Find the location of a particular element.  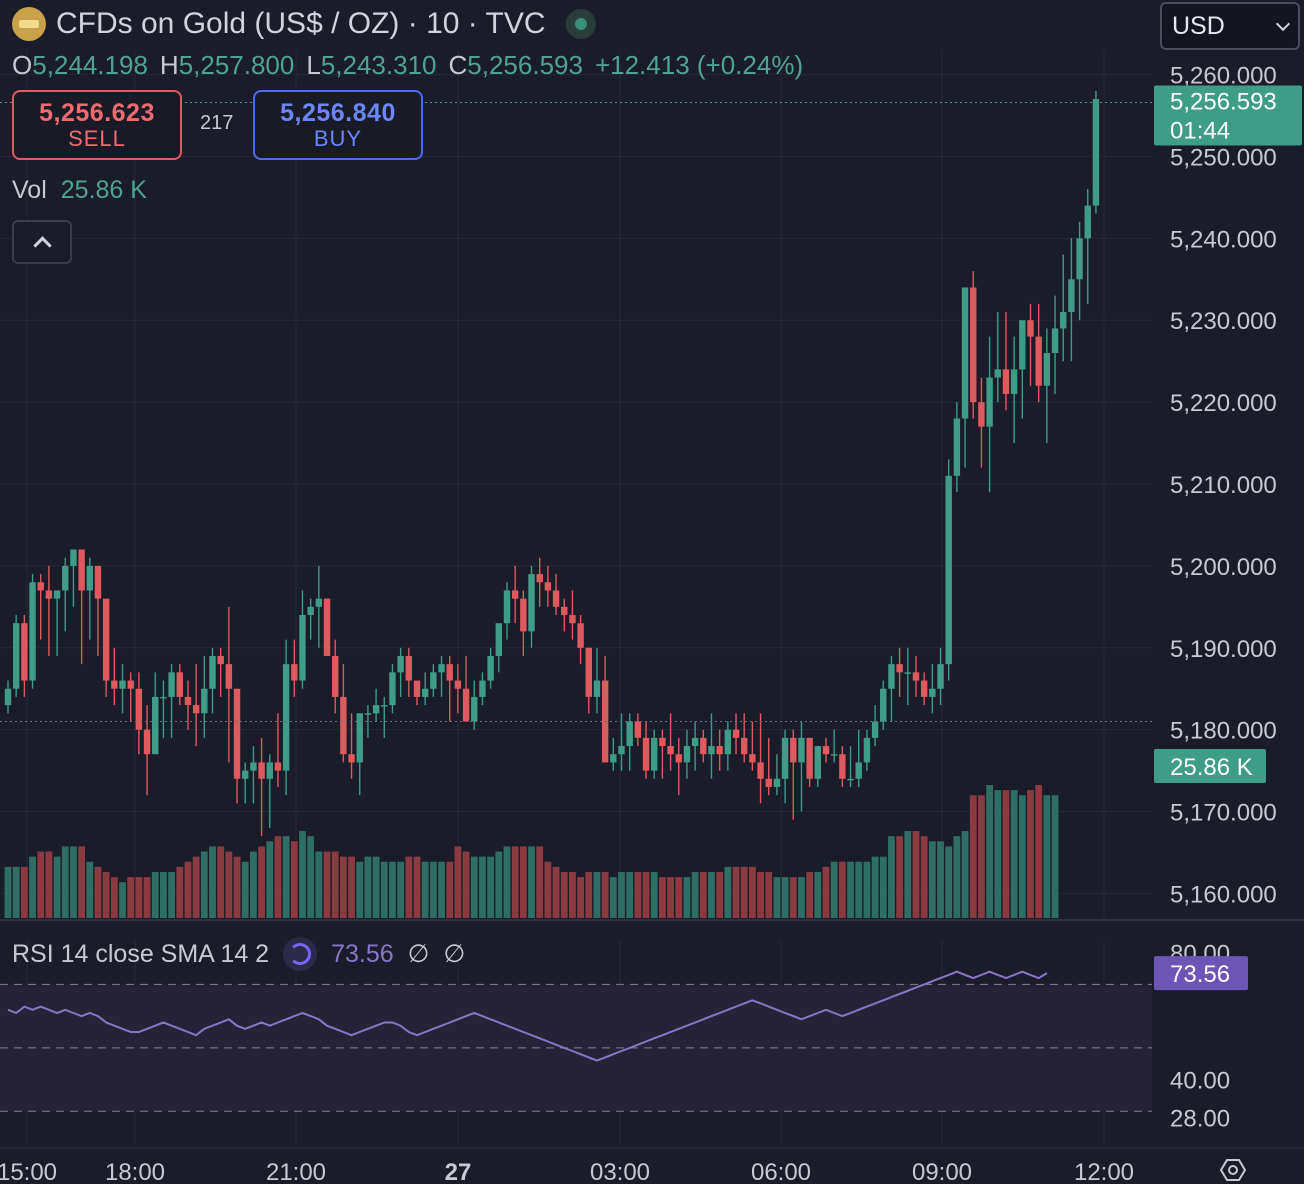

collapse-legend-button is located at coordinates (42, 242).